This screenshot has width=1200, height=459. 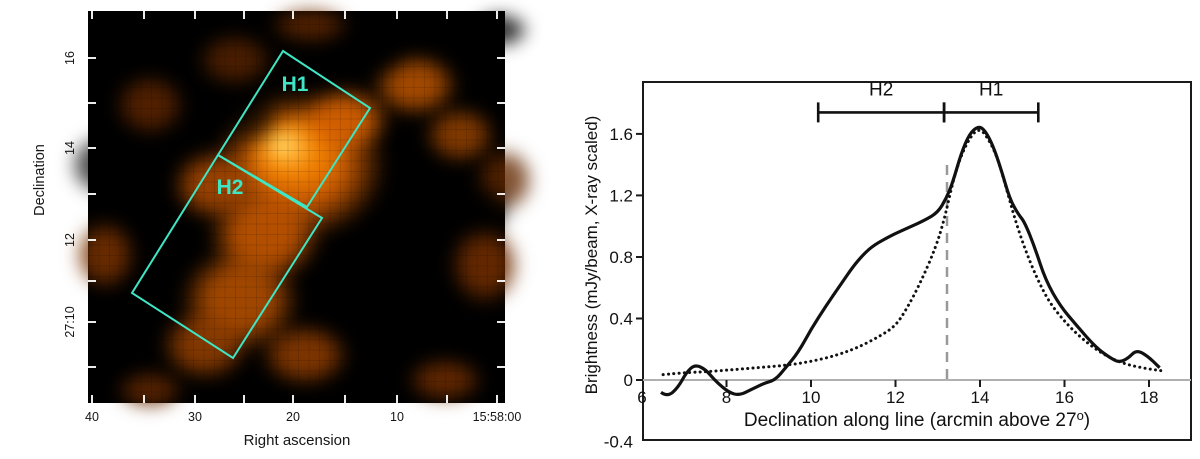 What do you see at coordinates (92, 417) in the screenshot?
I see `map-xtick-label: 40` at bounding box center [92, 417].